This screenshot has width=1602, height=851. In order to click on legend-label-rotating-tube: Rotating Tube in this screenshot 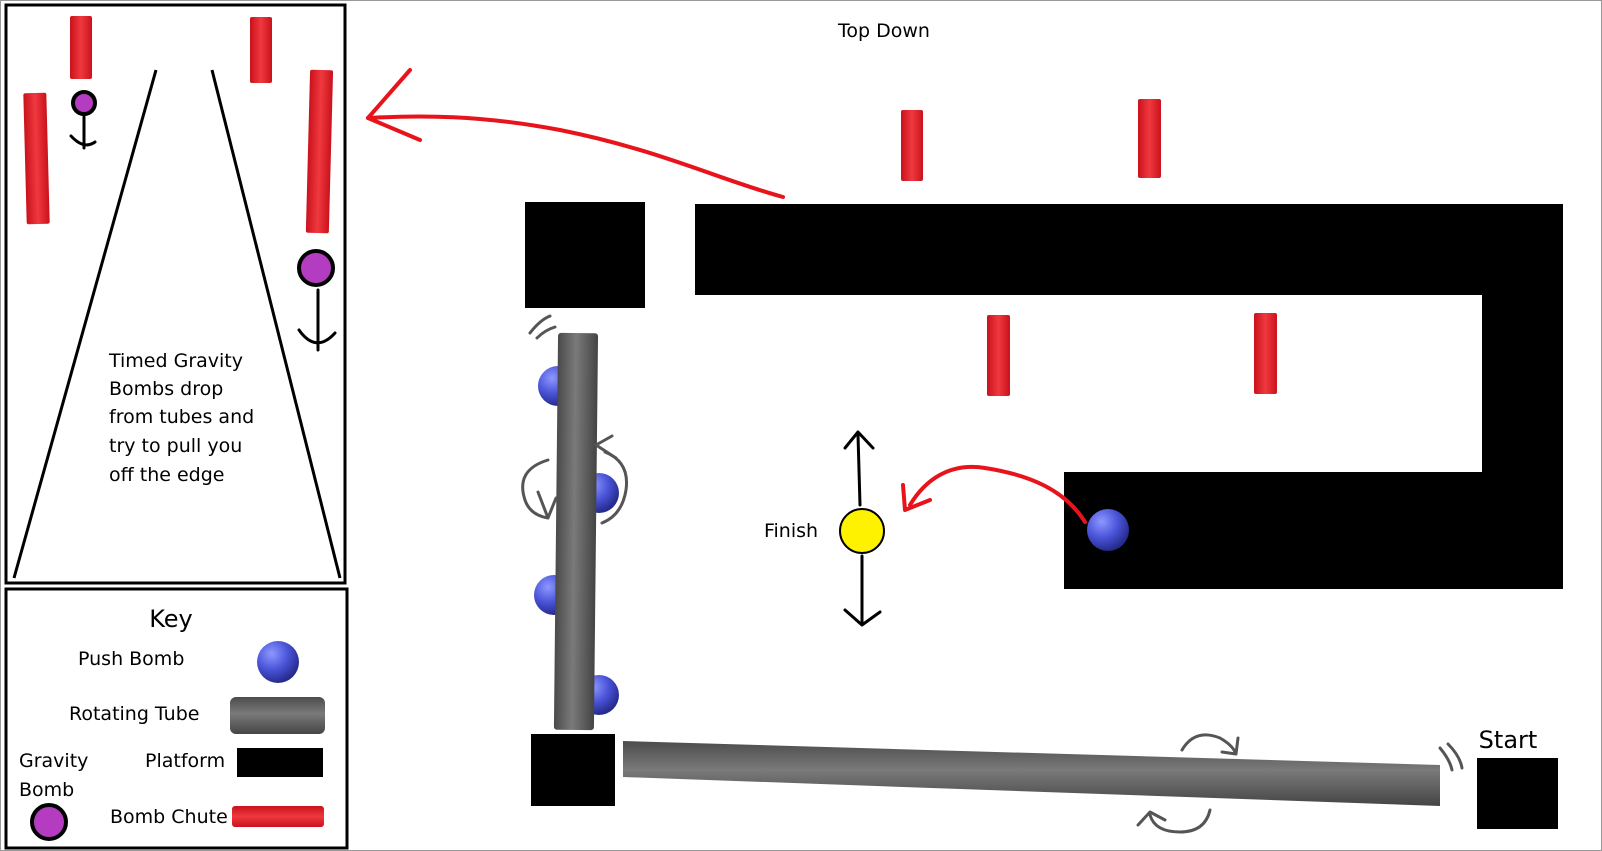, I will do `click(134, 714)`.